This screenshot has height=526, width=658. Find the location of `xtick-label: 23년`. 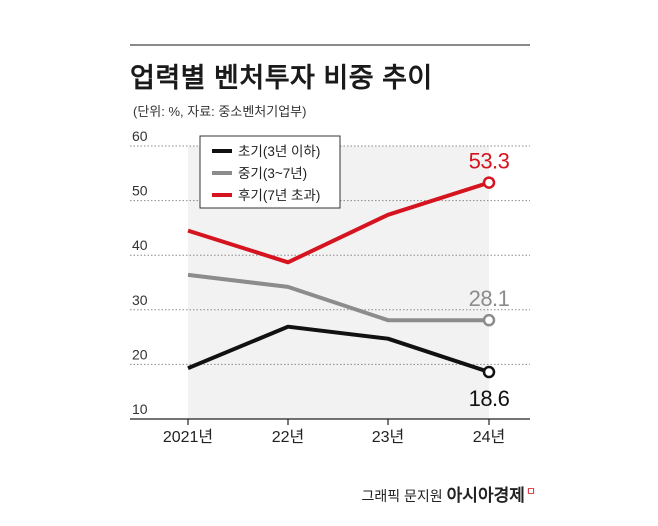

xtick-label: 23년 is located at coordinates (388, 437).